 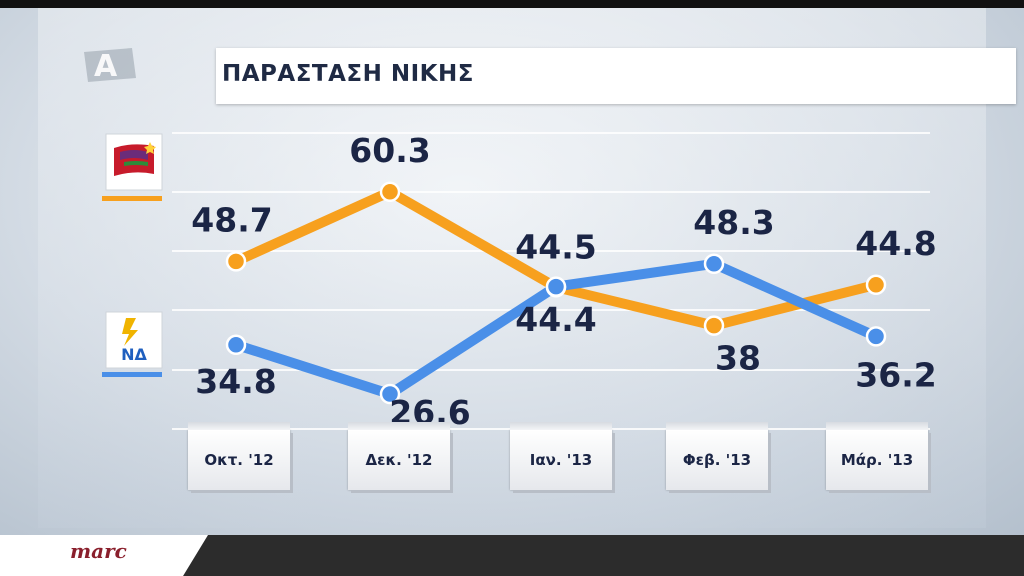 What do you see at coordinates (512, 4) in the screenshot?
I see `top-strip` at bounding box center [512, 4].